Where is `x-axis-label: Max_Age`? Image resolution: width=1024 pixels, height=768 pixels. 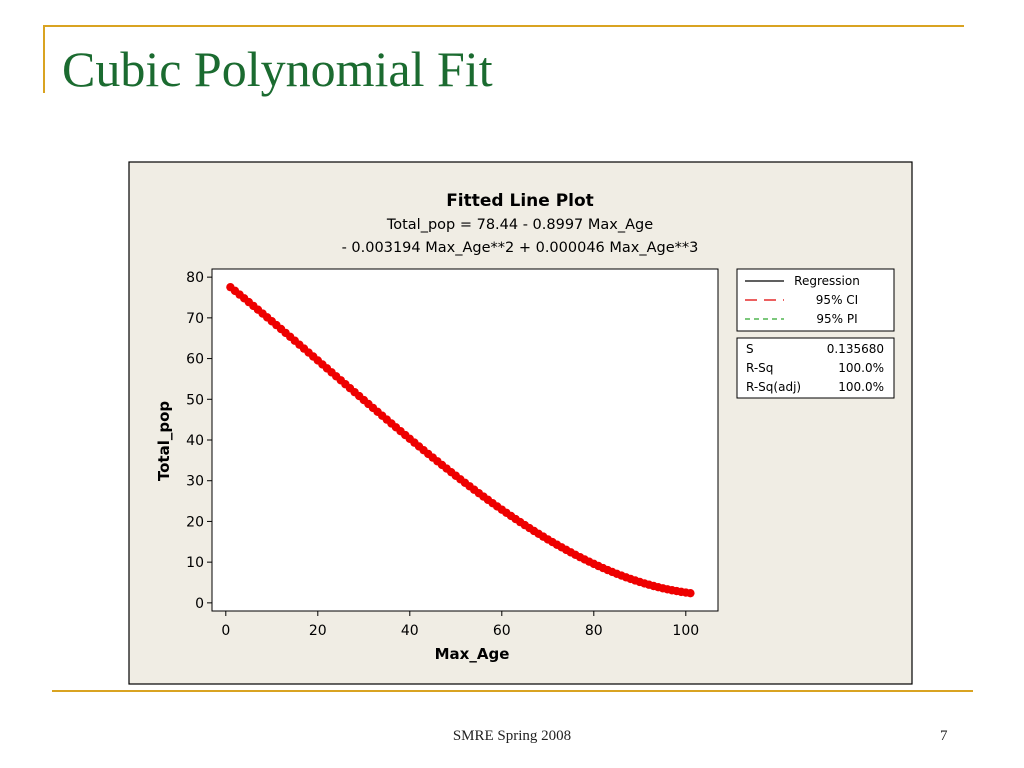
x-axis-label: Max_Age is located at coordinates (472, 654).